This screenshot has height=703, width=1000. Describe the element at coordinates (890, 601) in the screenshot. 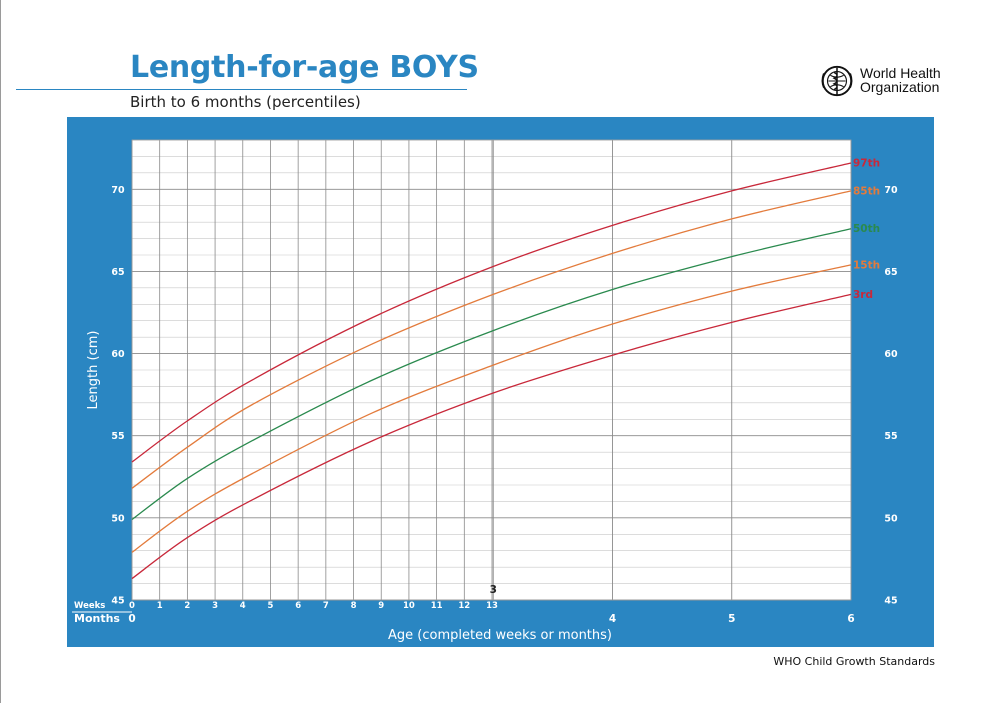

I see `y-tick-label-right: 45` at that location.